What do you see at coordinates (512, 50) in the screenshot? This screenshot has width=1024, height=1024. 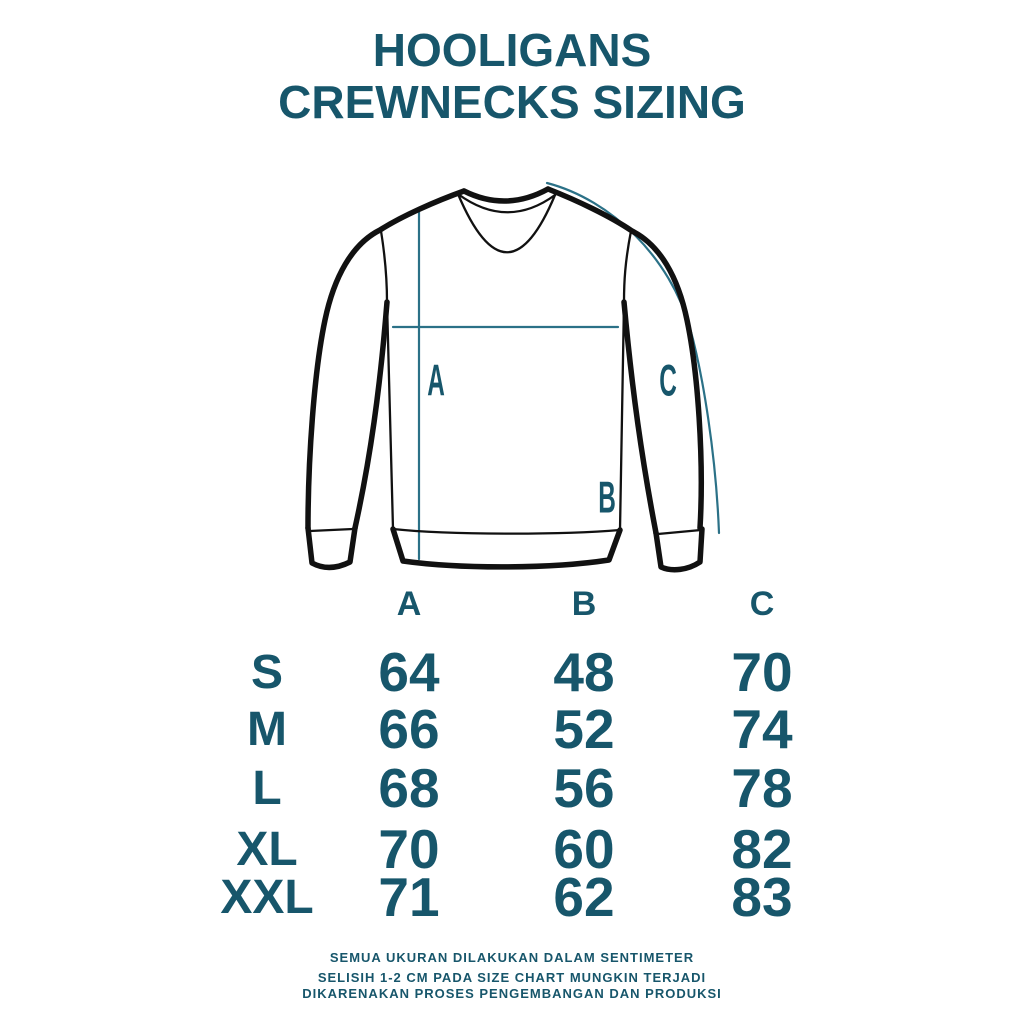 I see `page-title-line1: HOOLIGANS` at bounding box center [512, 50].